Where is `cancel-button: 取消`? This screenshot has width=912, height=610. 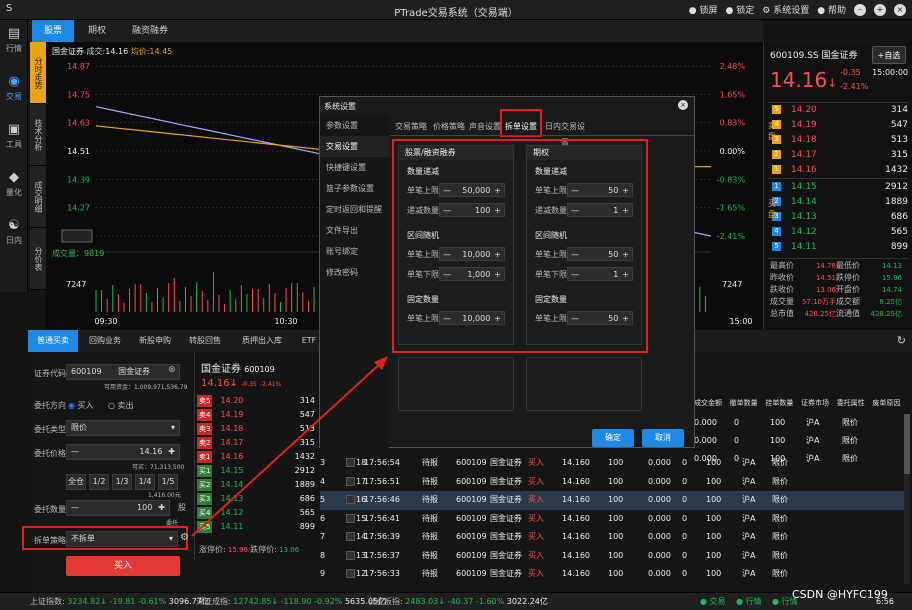
cancel-button: 取消 is located at coordinates (663, 438).